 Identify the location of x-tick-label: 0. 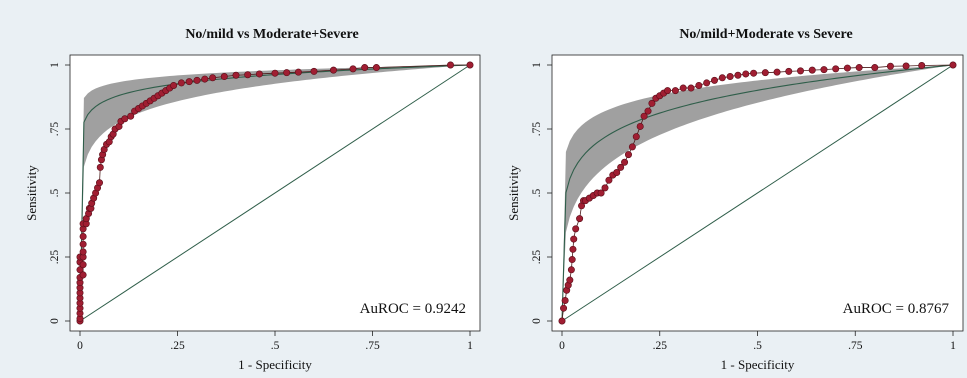
(80, 346).